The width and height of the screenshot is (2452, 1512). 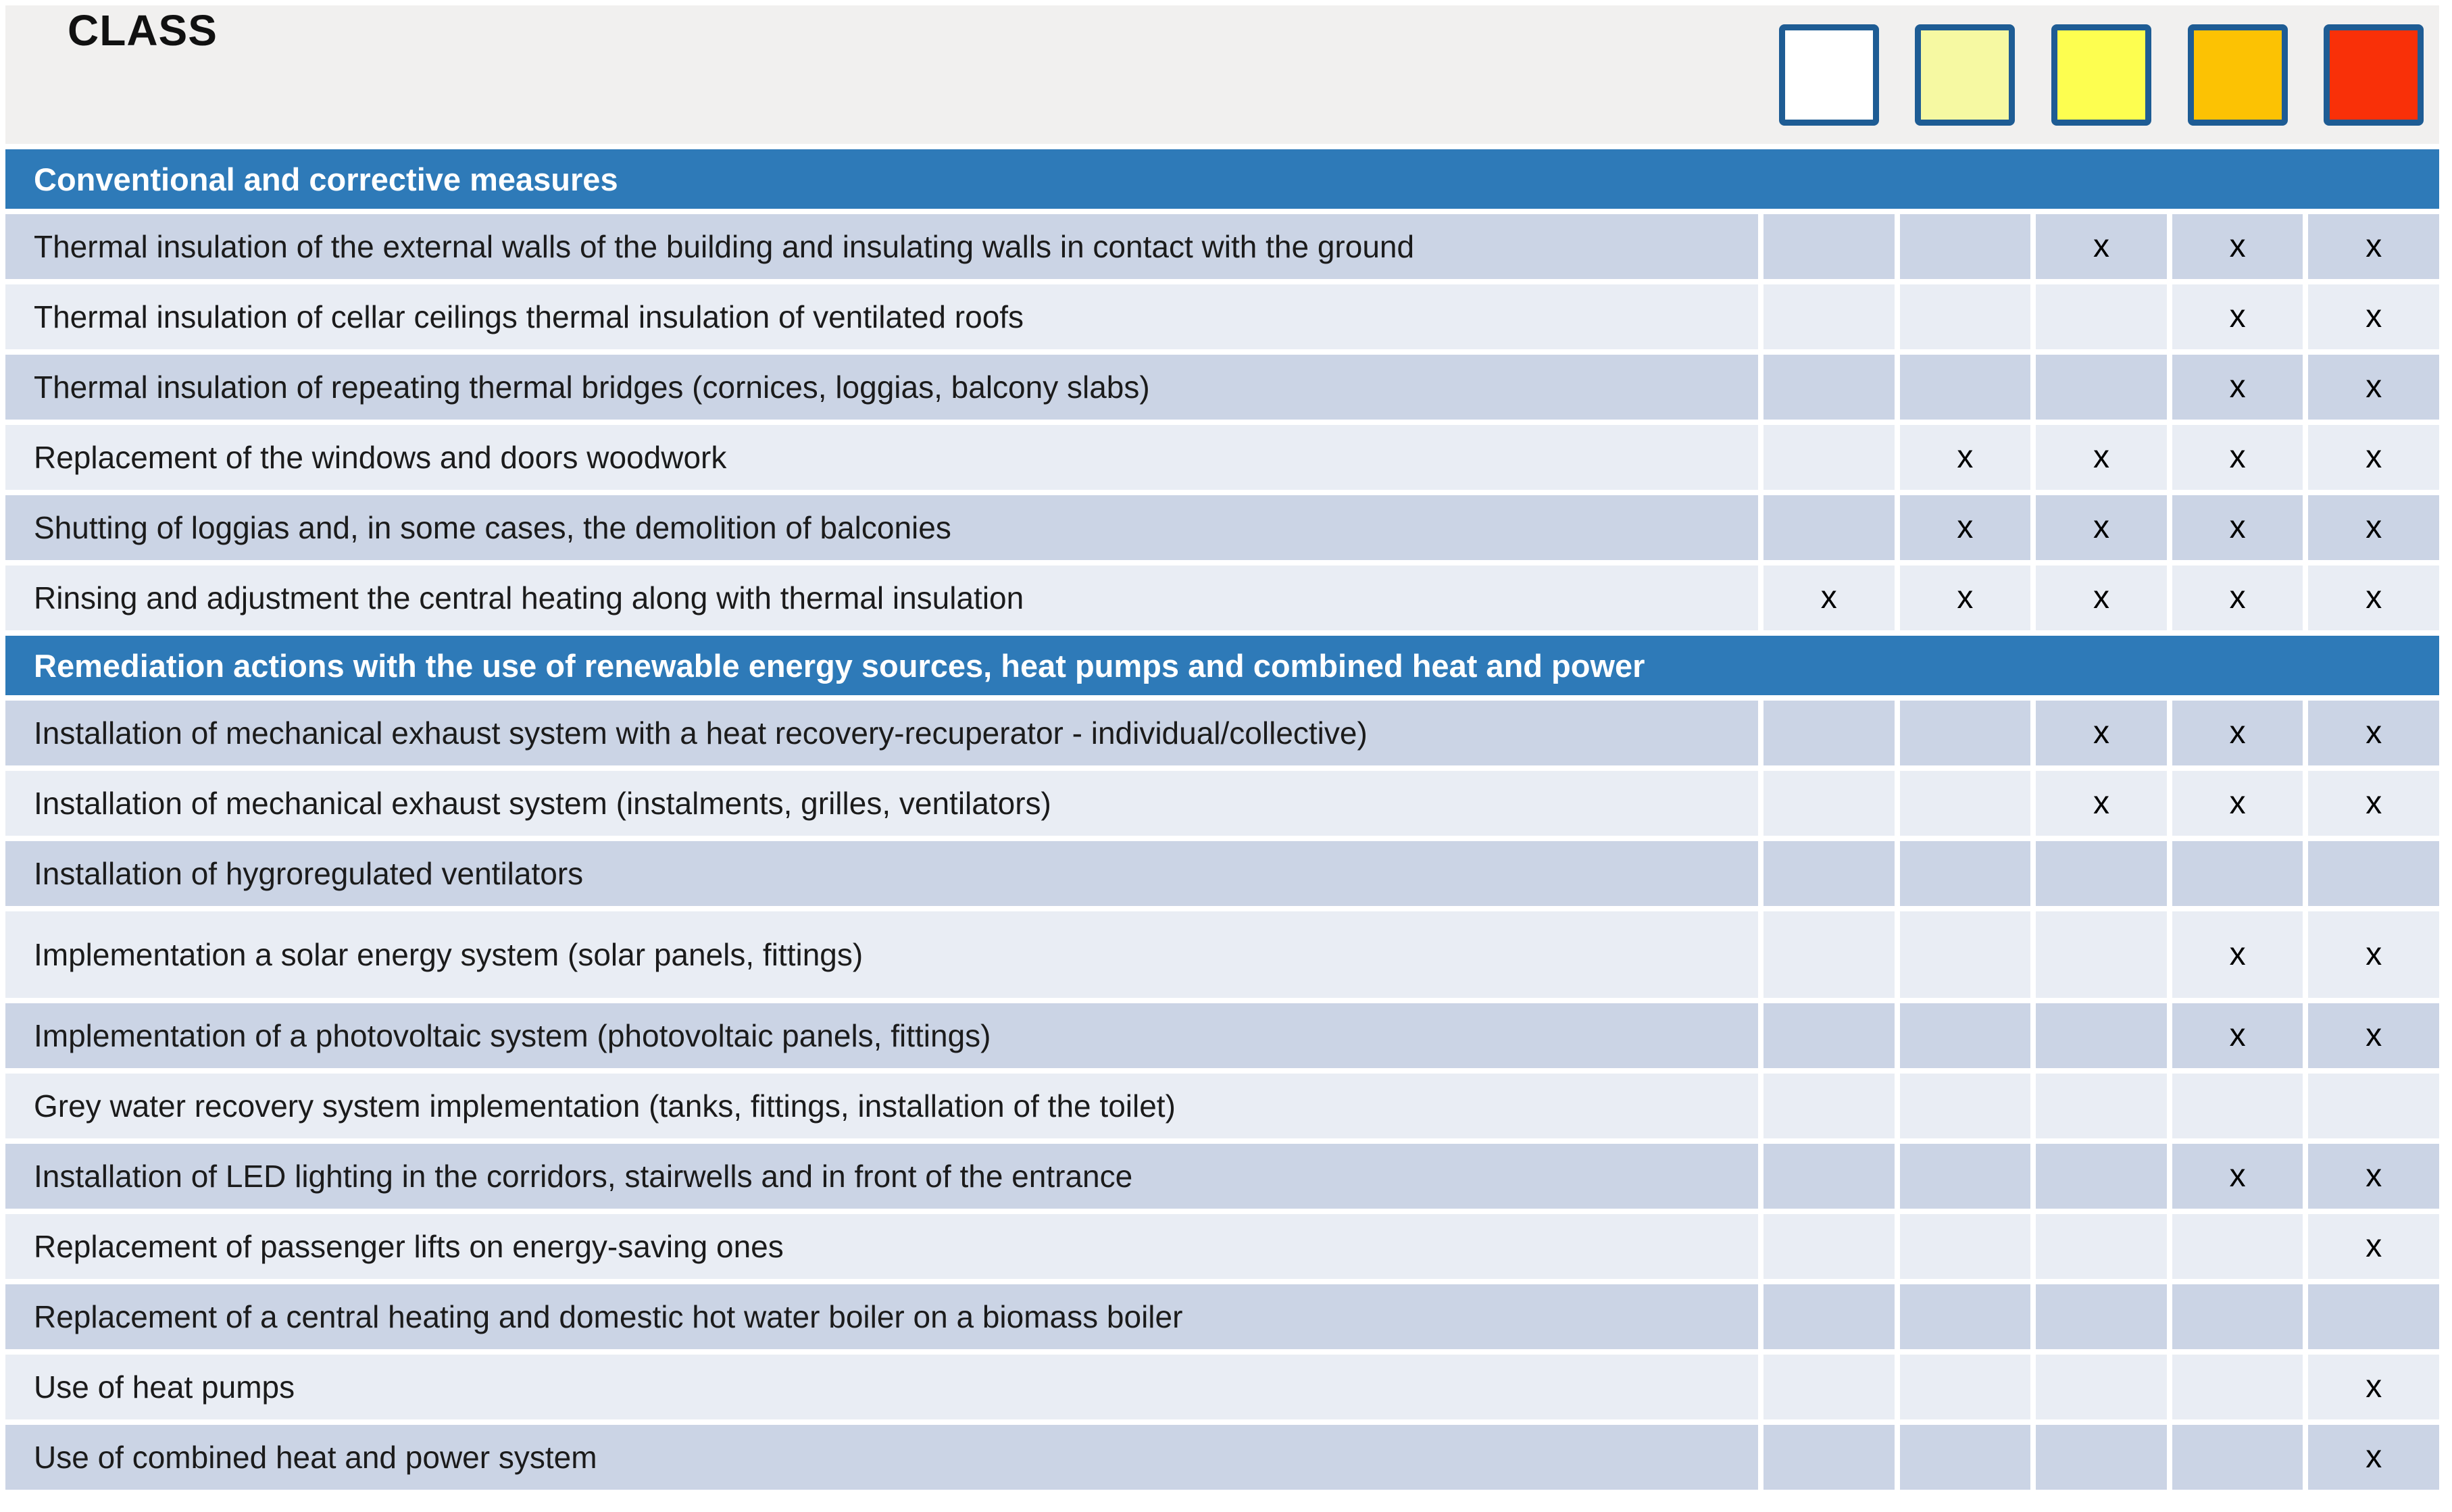 I want to click on table-row: Use of heat pumps x, so click(x=1222, y=1387).